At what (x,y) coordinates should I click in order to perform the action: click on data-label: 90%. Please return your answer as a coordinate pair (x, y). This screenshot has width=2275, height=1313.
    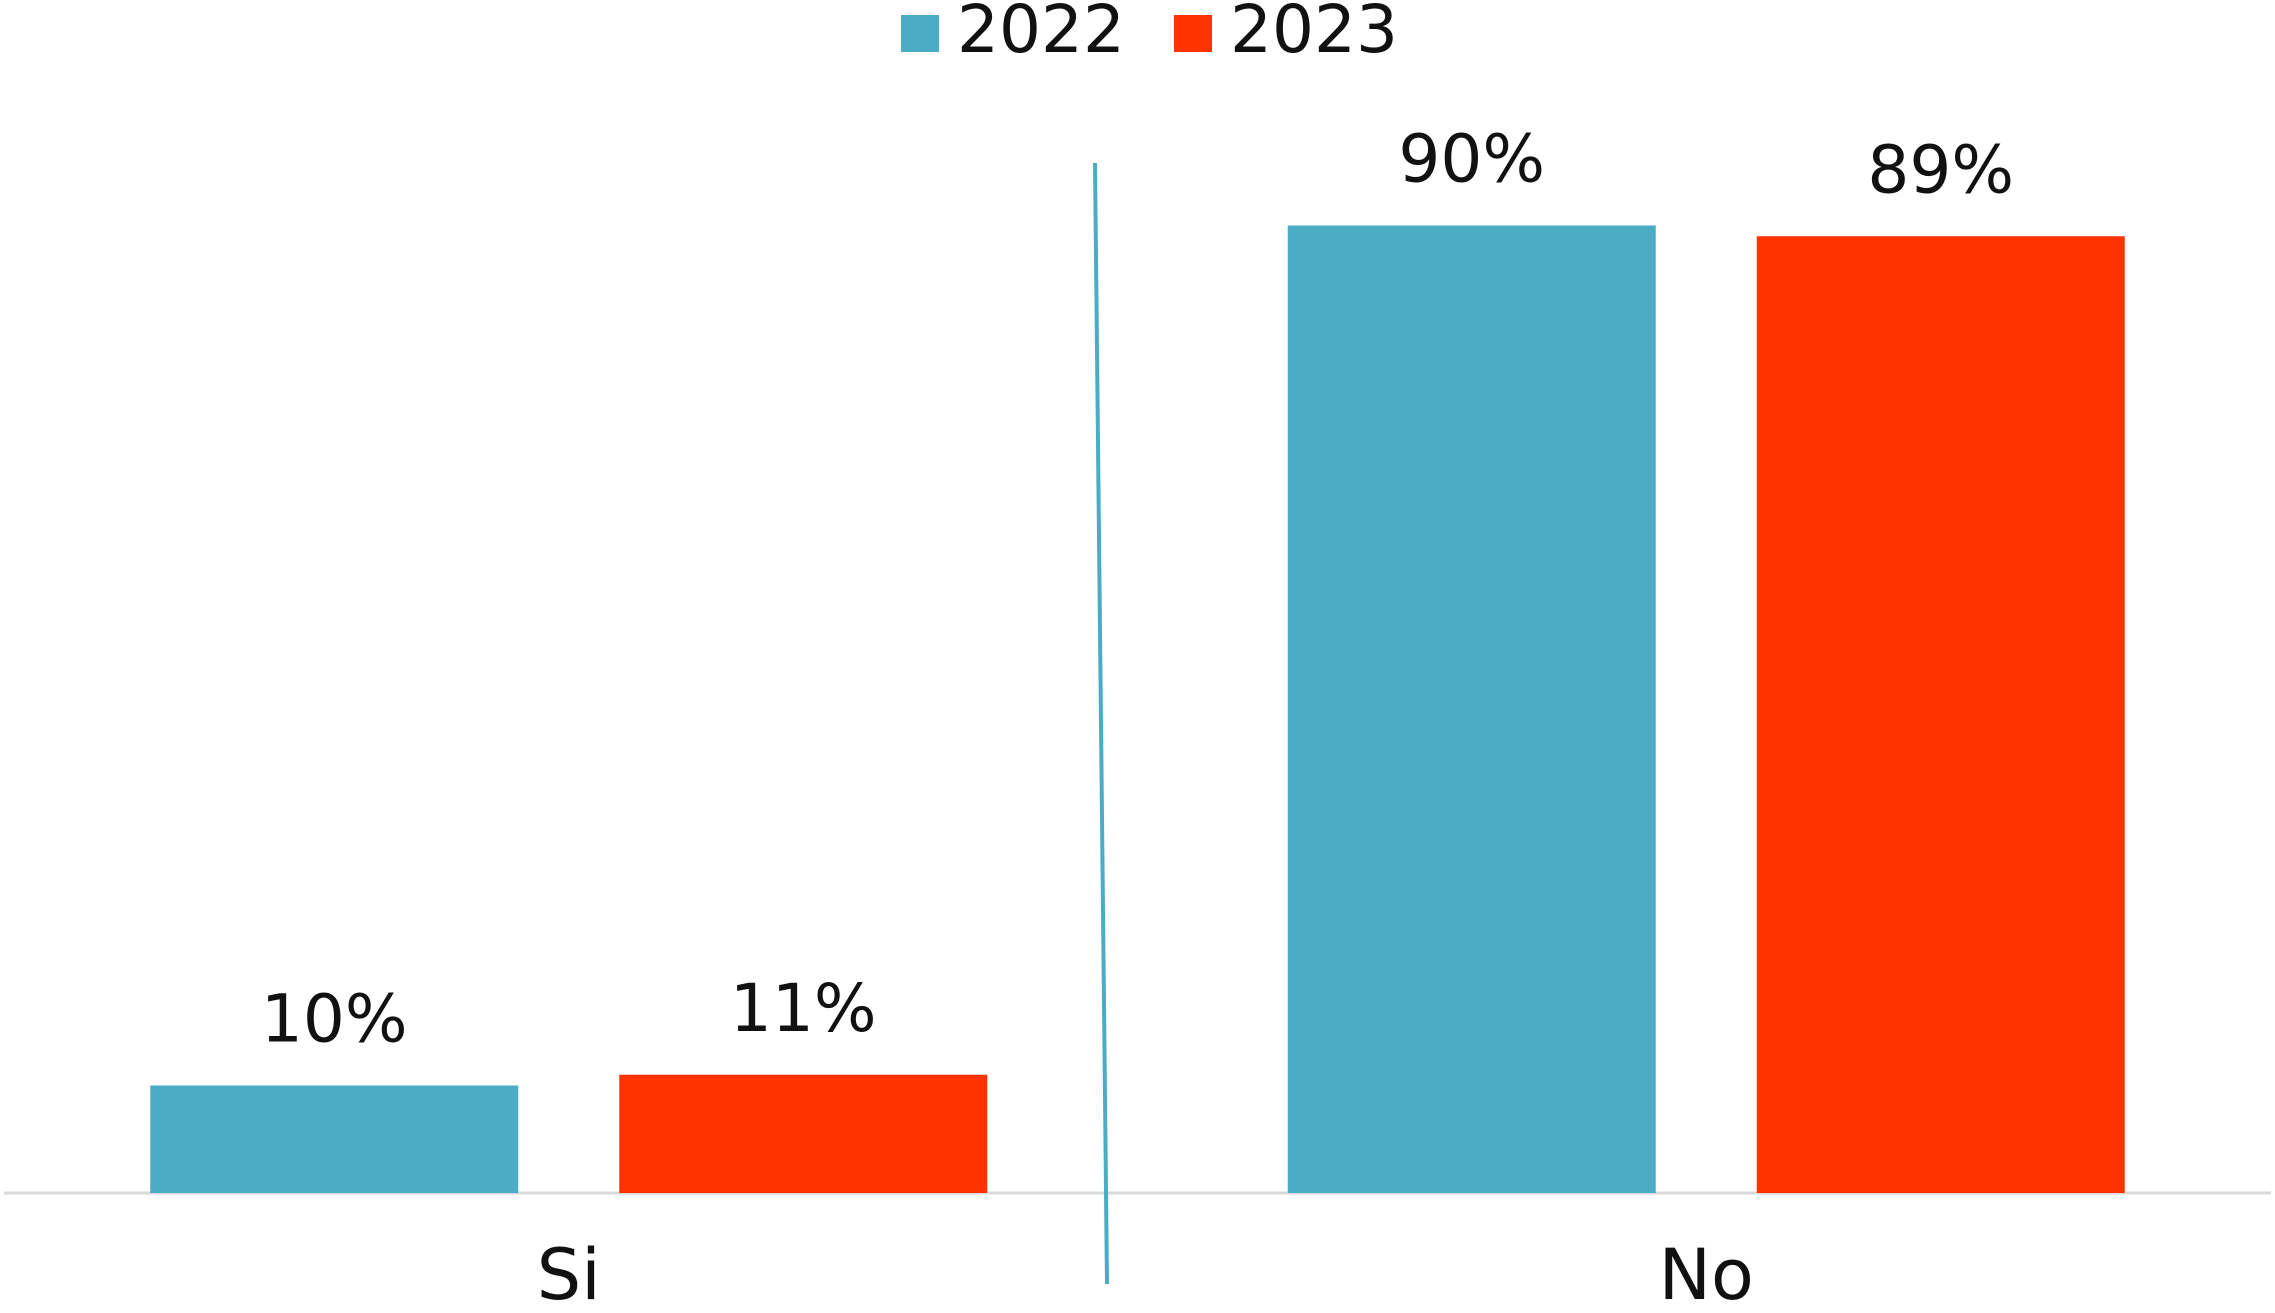
    Looking at the image, I should click on (1471, 159).